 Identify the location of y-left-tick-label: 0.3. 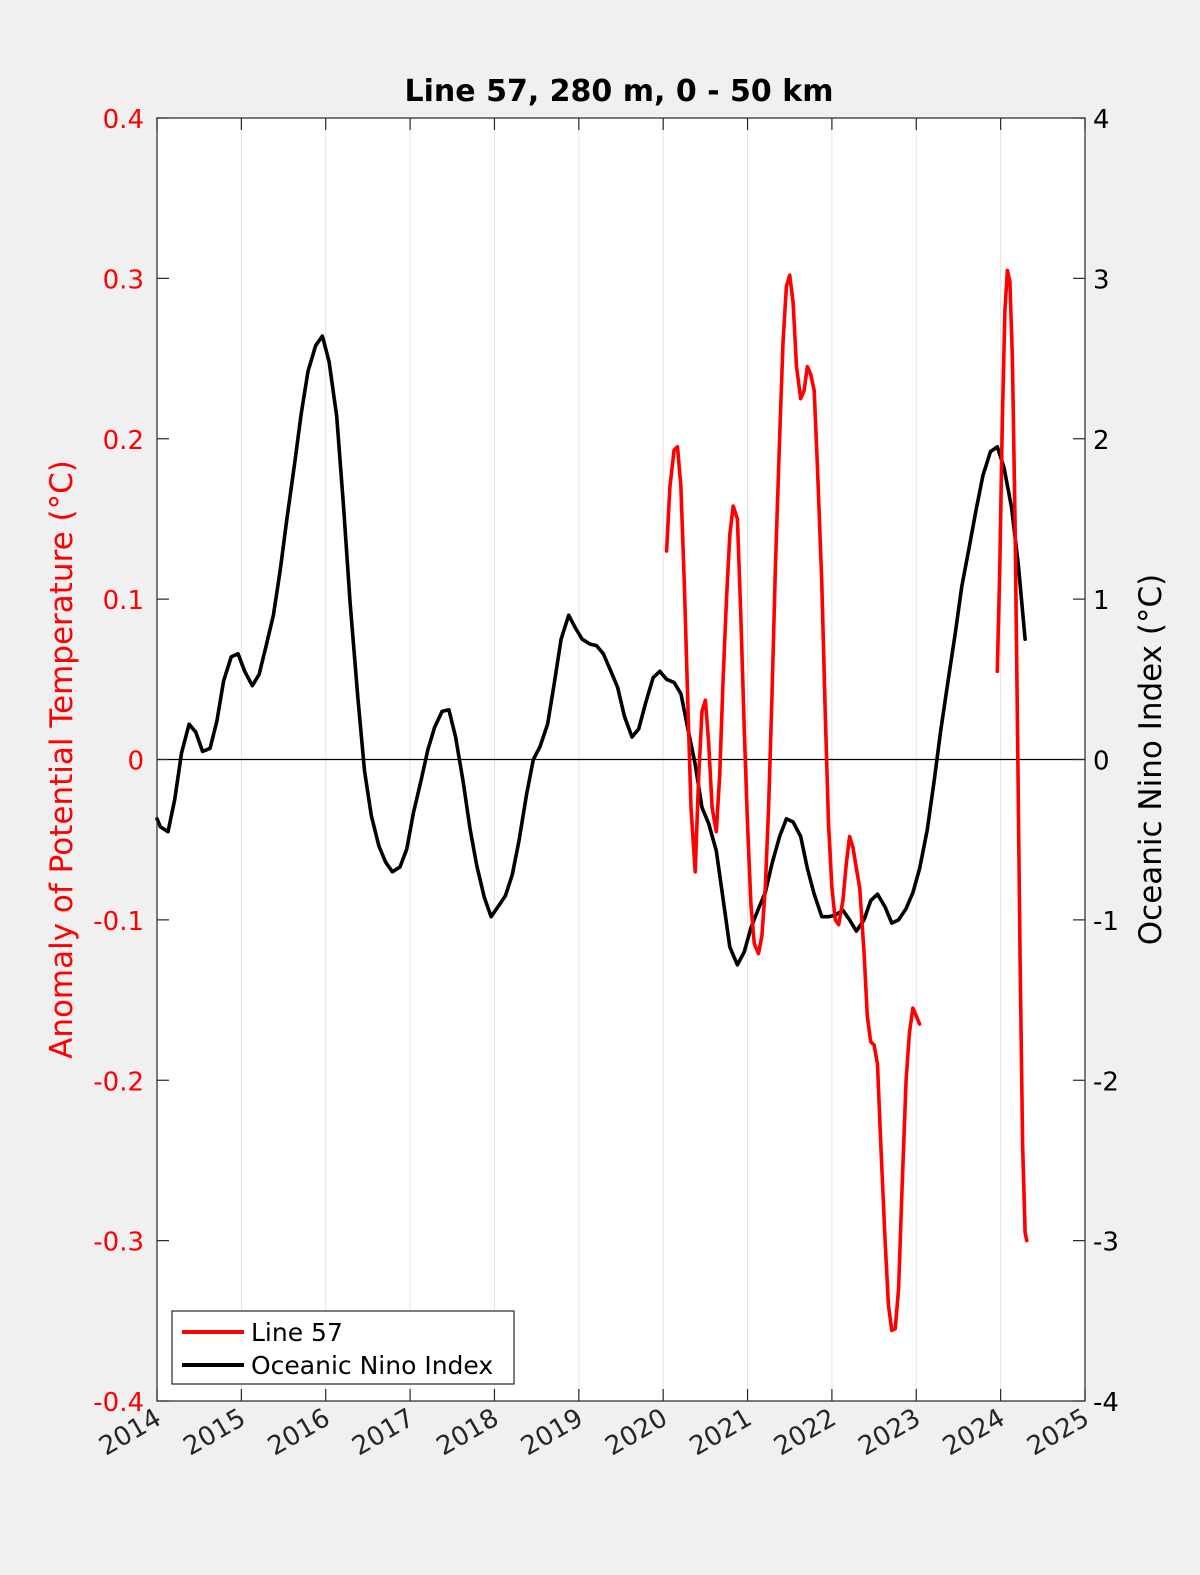
(123, 280).